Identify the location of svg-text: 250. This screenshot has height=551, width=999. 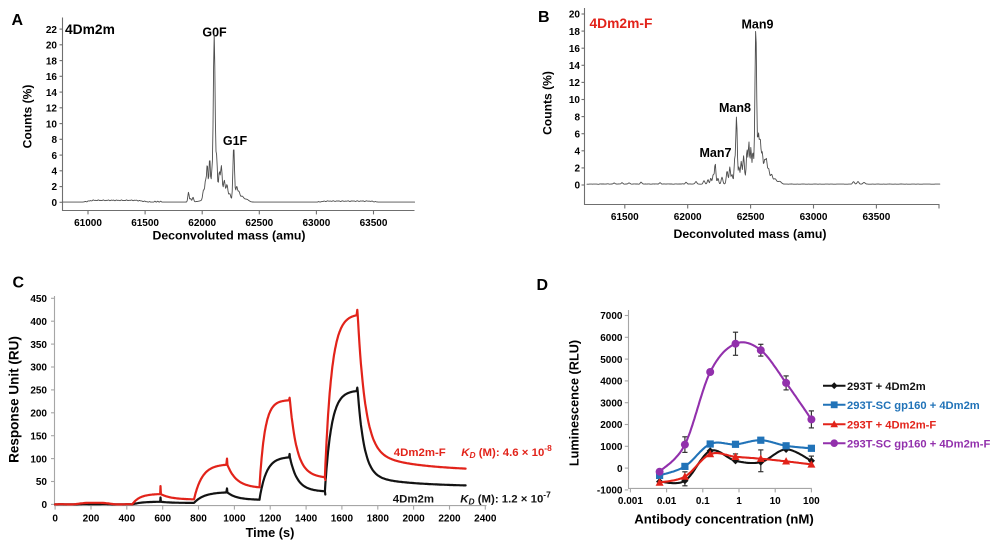
(38, 391).